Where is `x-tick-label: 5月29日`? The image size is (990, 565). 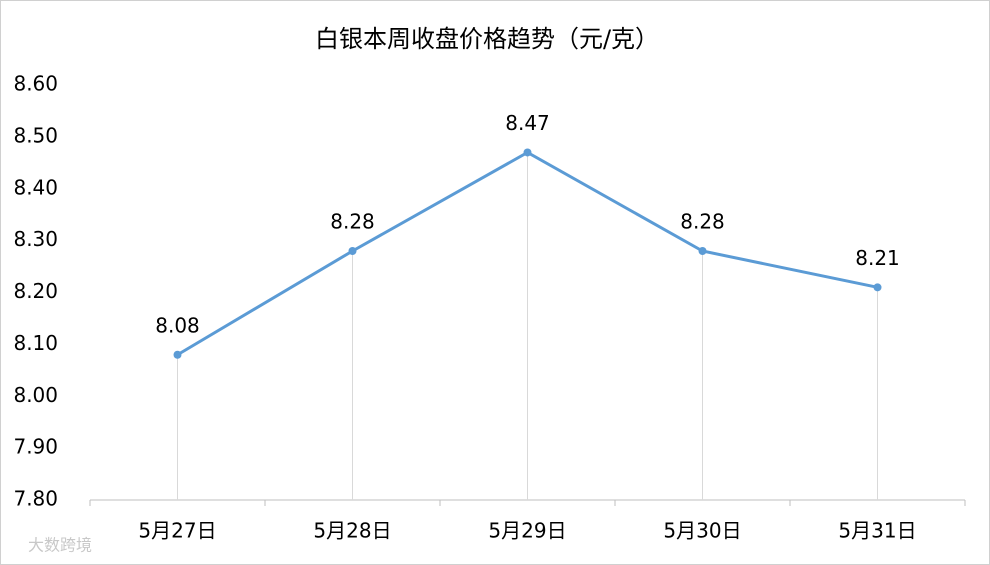
x-tick-label: 5月29日 is located at coordinates (527, 531).